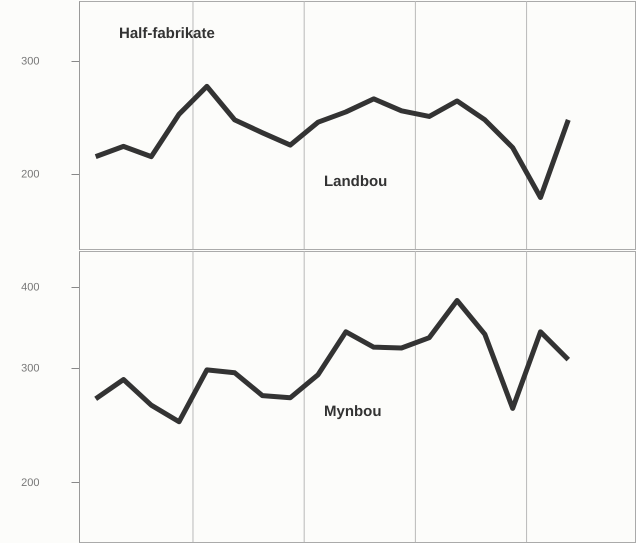  Describe the element at coordinates (167, 33) in the screenshot. I see `text: Half-fabrikate` at that location.